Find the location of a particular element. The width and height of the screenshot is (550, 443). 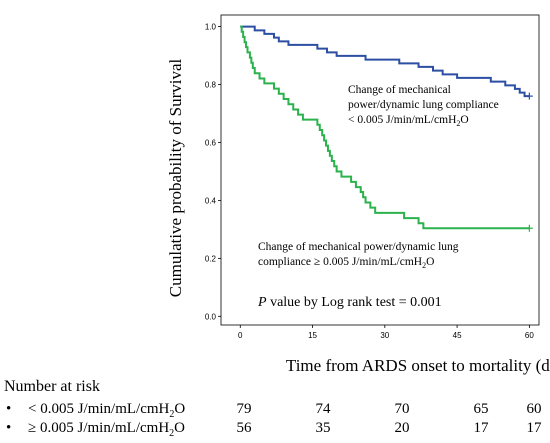

annotation-low-line2: power/dynamic lung compliance is located at coordinates (423, 105).